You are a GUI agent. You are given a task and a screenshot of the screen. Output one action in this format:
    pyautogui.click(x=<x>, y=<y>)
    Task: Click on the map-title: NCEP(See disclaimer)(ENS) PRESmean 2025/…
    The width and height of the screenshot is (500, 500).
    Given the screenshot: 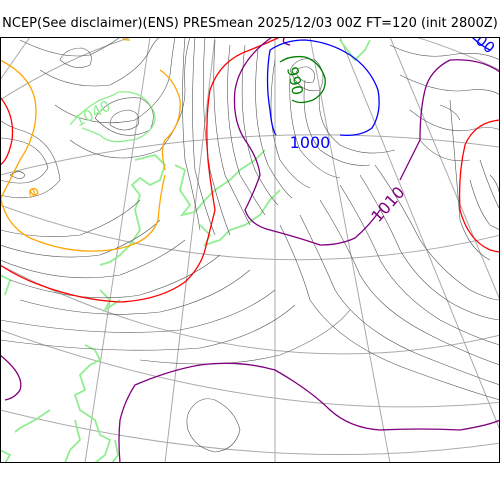 What is the action you would take?
    pyautogui.click(x=250, y=23)
    